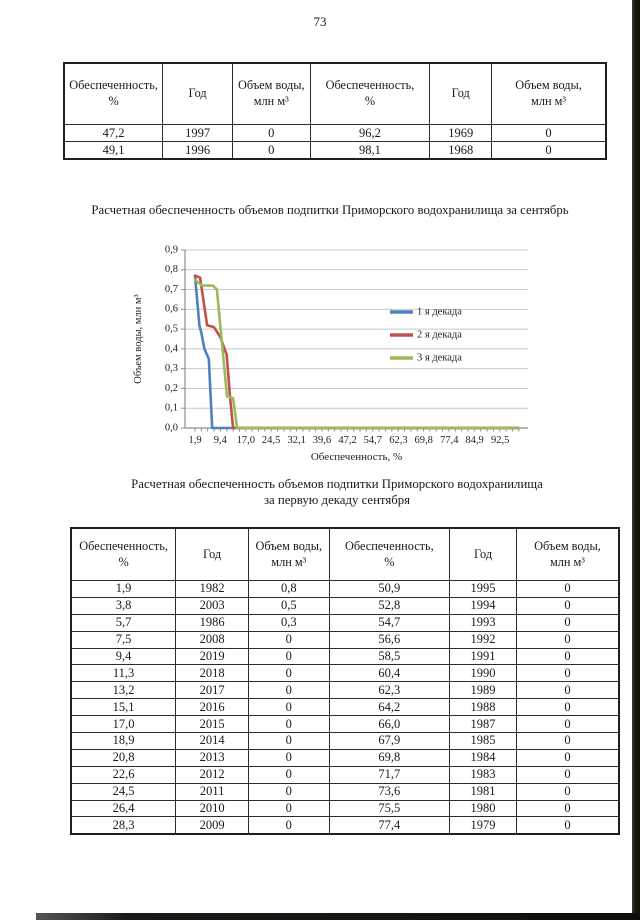 This screenshot has height=920, width=640. I want to click on table-cell: 1996, so click(198, 150).